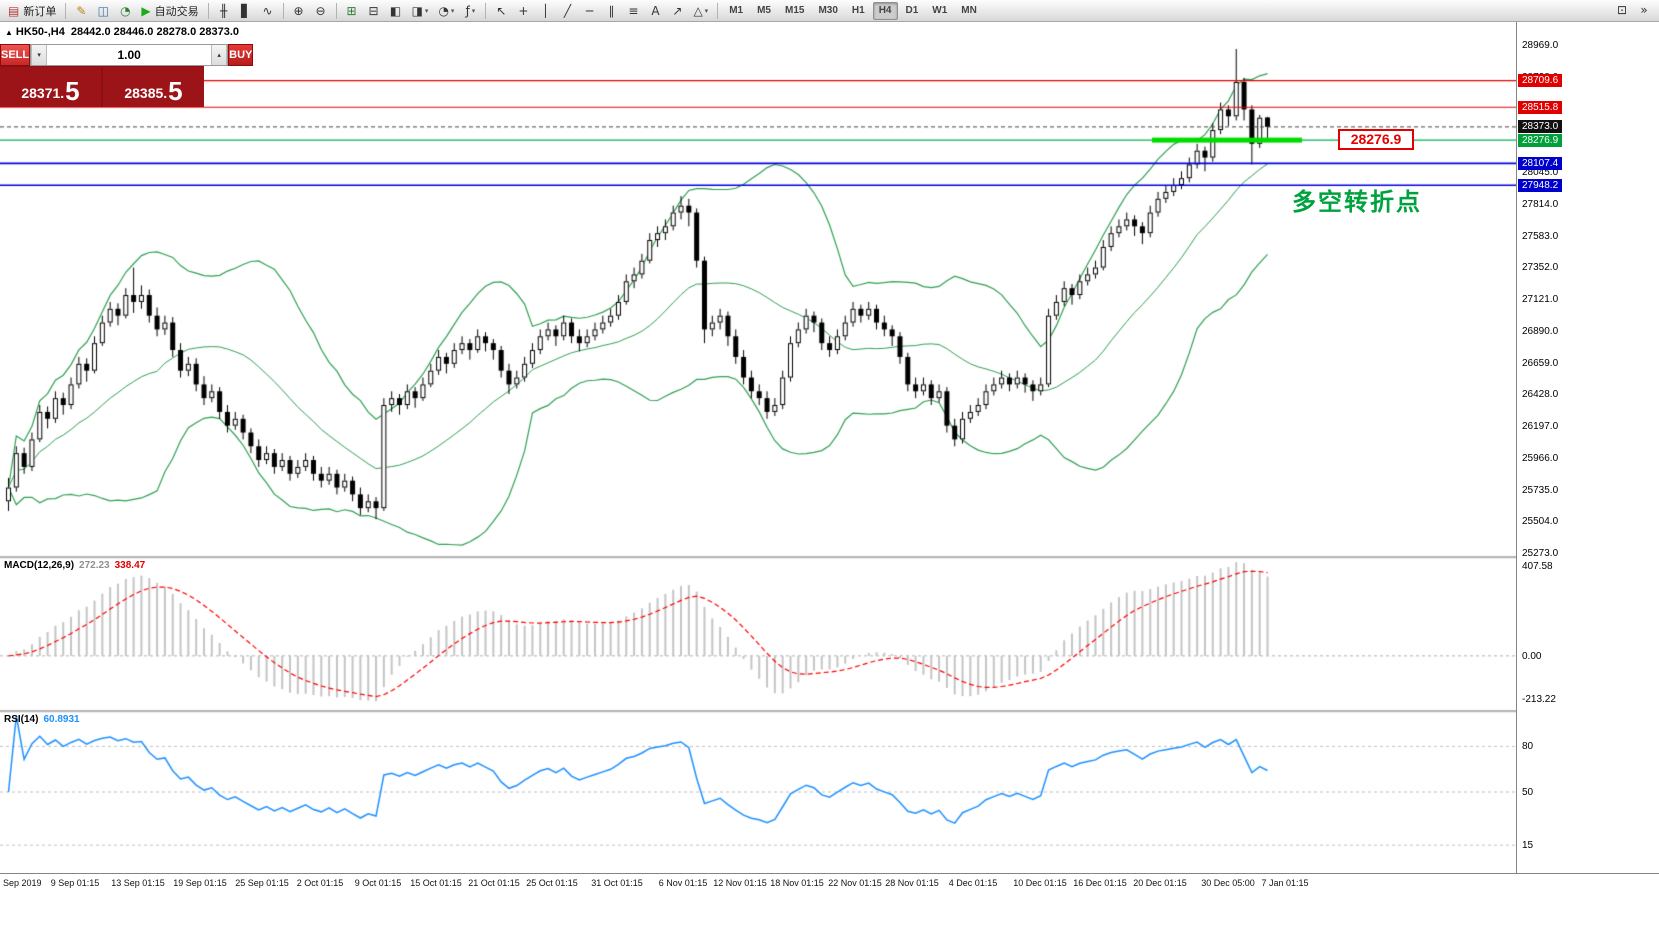 The width and height of the screenshot is (1659, 945). What do you see at coordinates (169, 11) in the screenshot?
I see `autotrading-button: ▶ 自动交易` at bounding box center [169, 11].